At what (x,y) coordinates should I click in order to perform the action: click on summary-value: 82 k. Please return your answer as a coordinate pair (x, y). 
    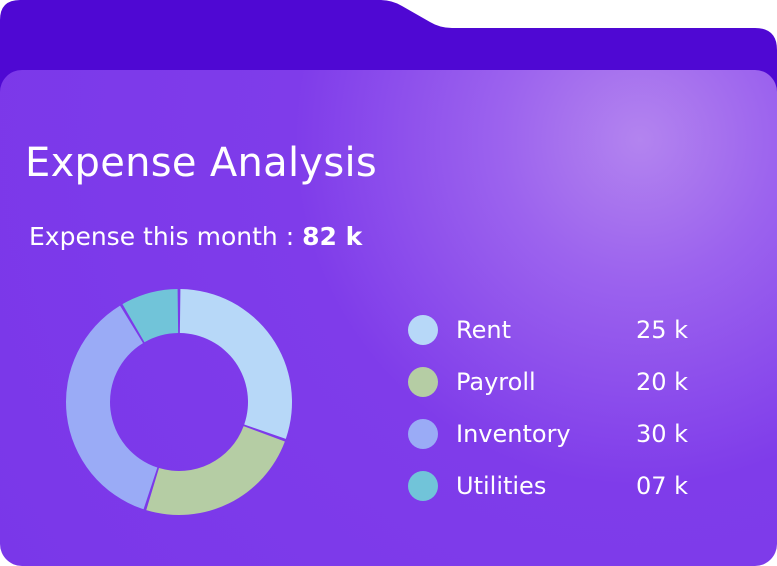
    Looking at the image, I should click on (332, 236).